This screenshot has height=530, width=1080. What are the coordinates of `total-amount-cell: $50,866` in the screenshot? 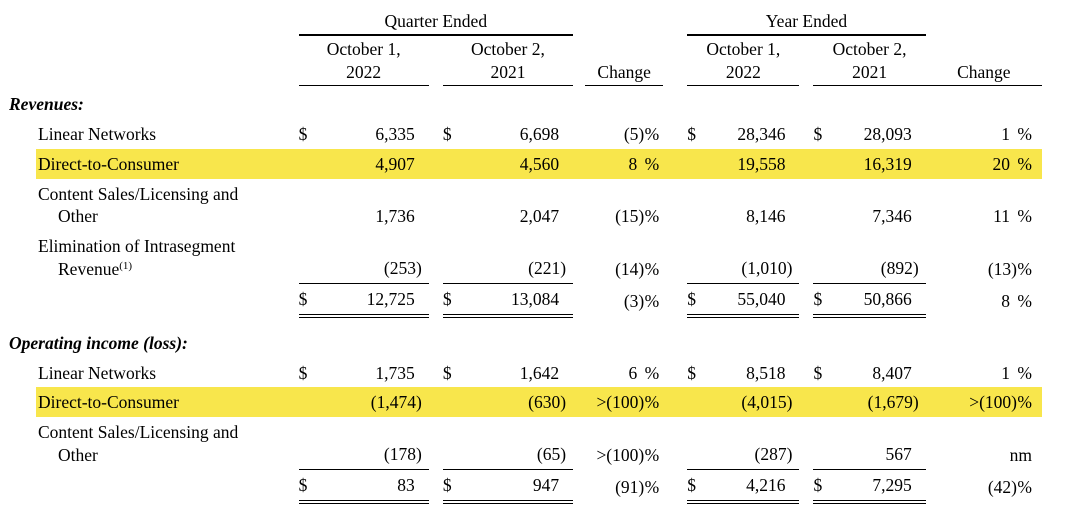 It's located at (869, 300).